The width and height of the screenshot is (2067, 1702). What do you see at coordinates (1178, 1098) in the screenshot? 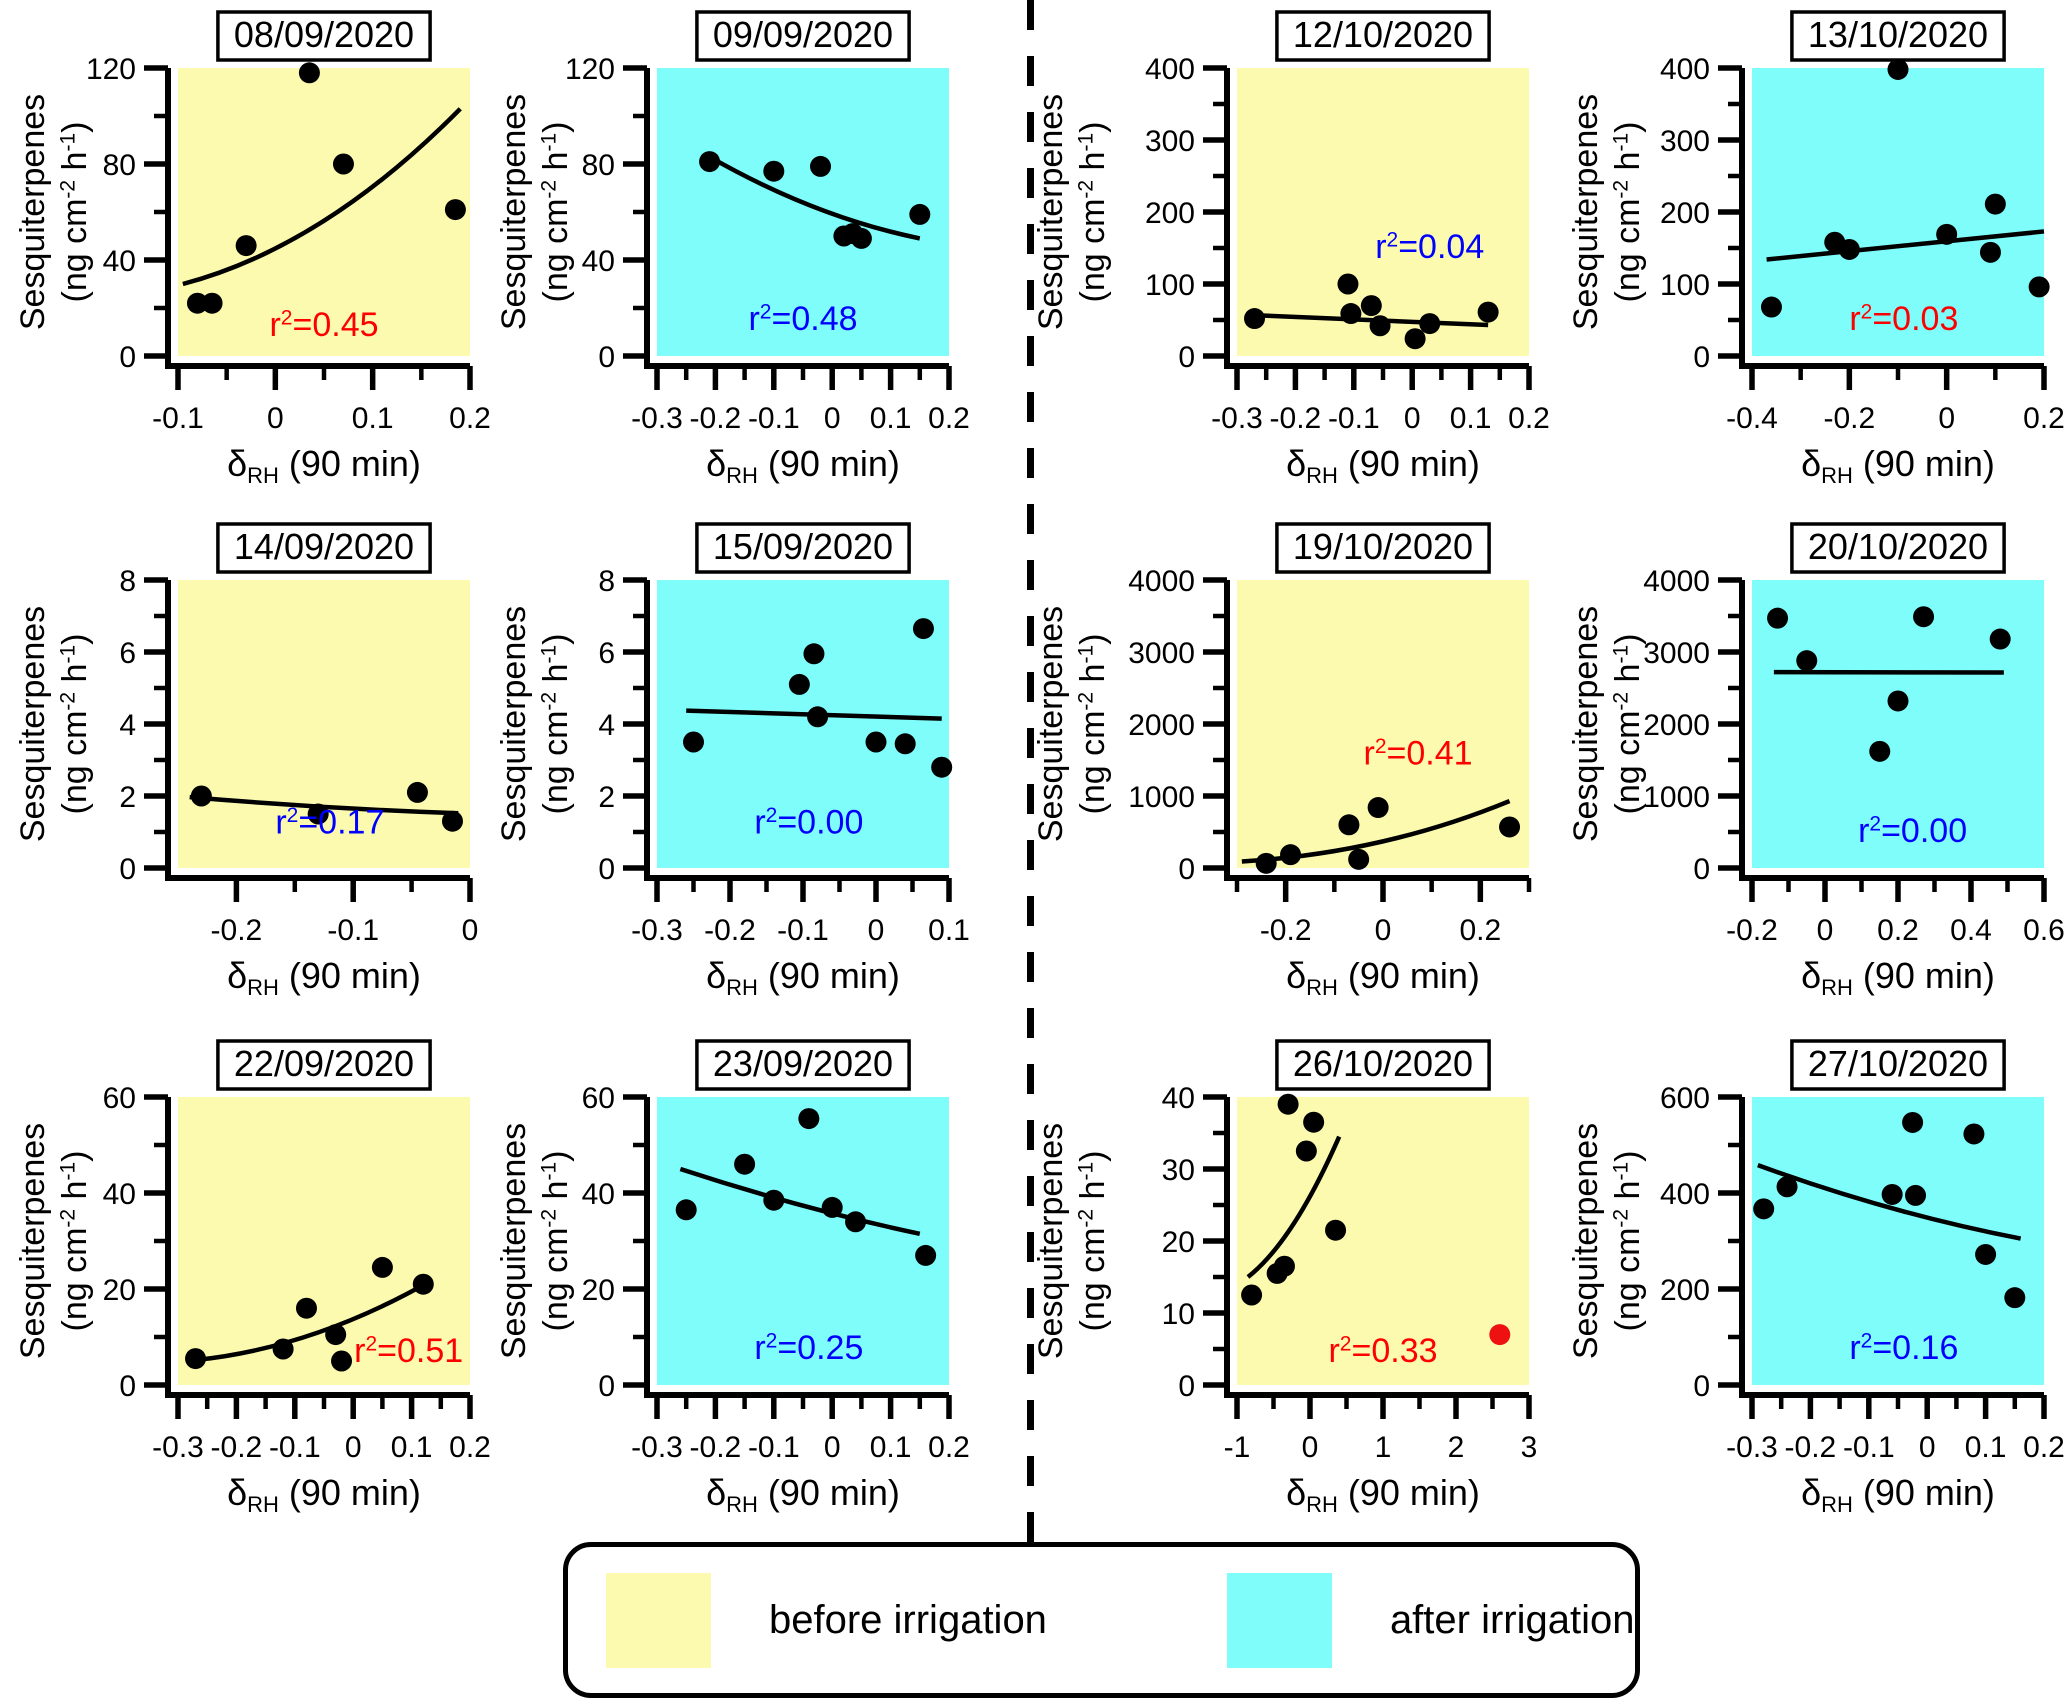
I see `y-tick-label: 40` at bounding box center [1178, 1098].